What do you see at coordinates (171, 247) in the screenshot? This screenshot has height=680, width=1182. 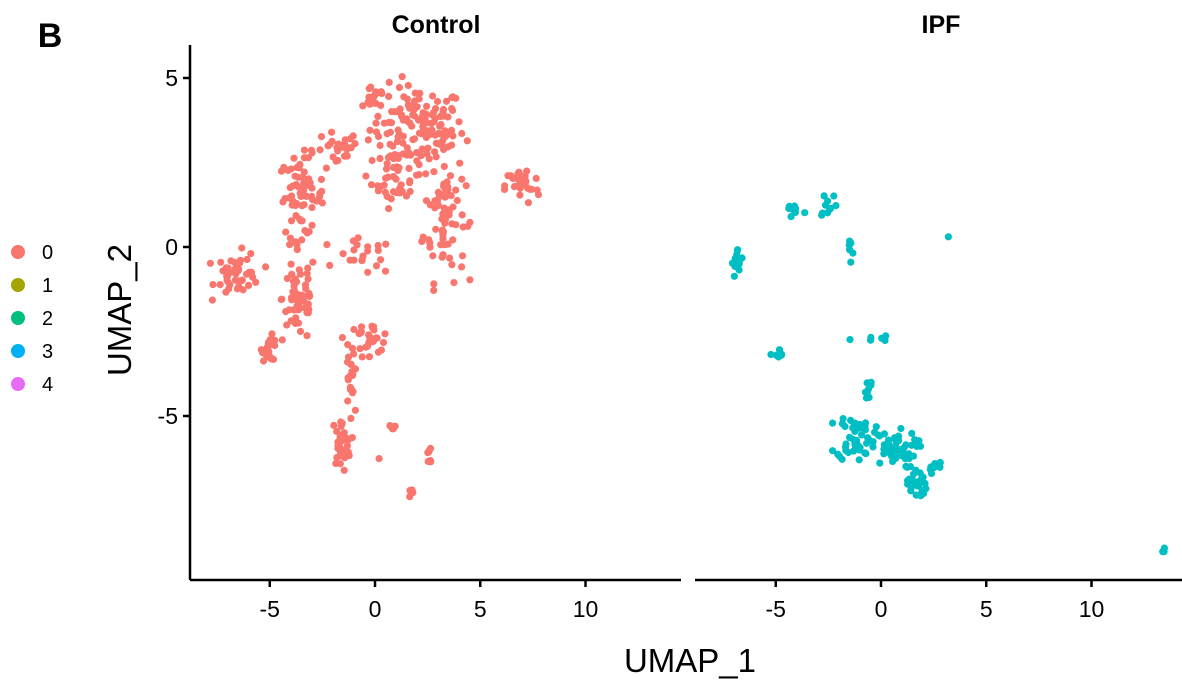 I see `y-tick-label: 0` at bounding box center [171, 247].